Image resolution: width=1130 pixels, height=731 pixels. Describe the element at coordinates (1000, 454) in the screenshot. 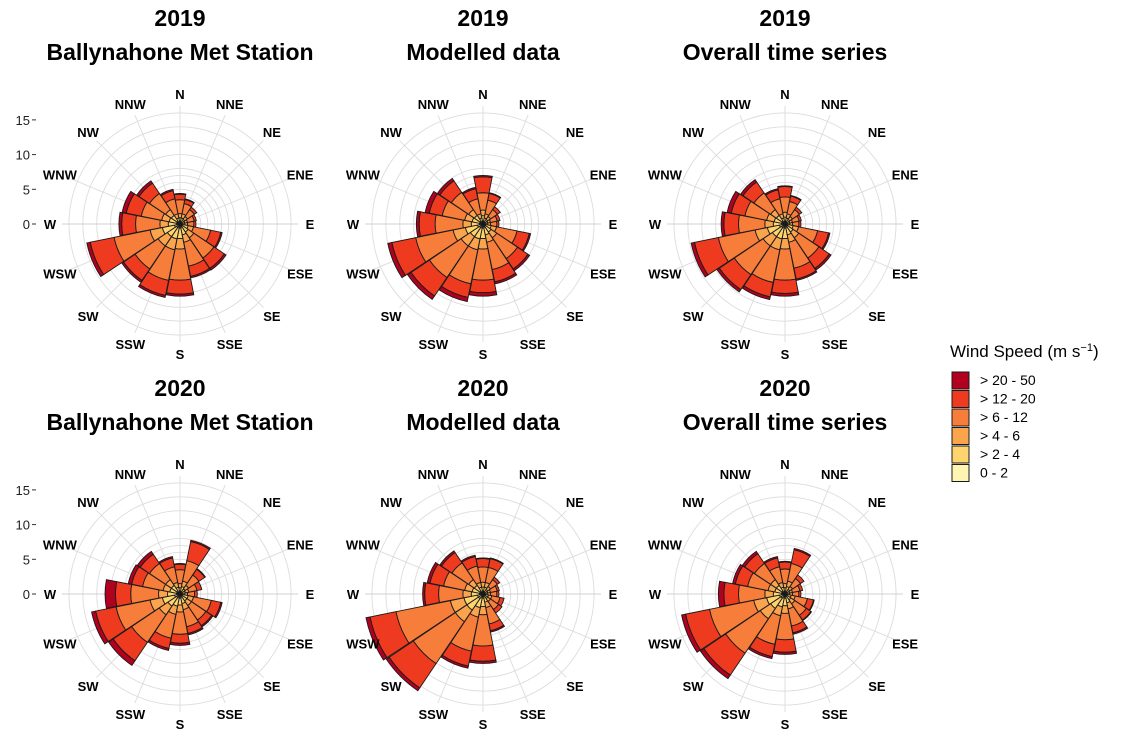

I see `legend-label: > 2 - 4` at that location.